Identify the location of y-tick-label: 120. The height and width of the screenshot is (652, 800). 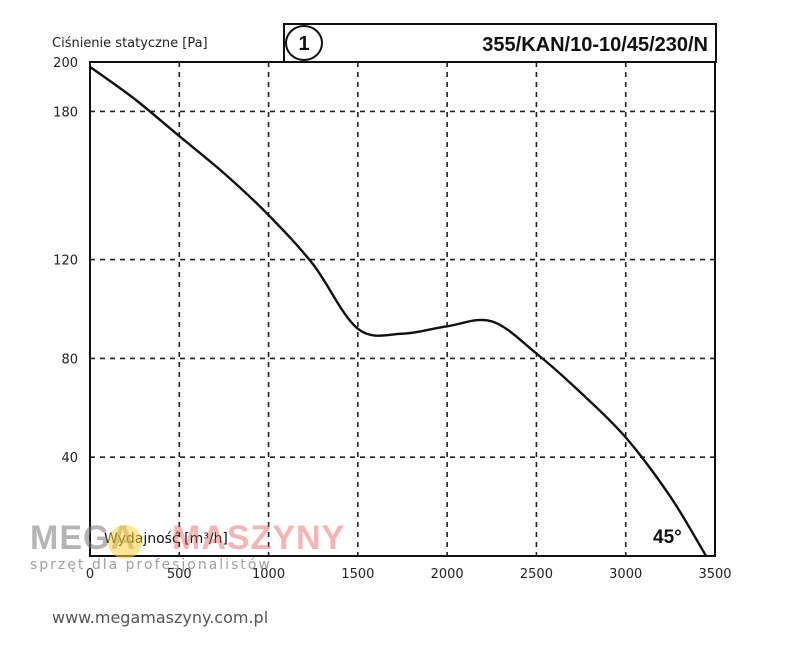
(65, 261).